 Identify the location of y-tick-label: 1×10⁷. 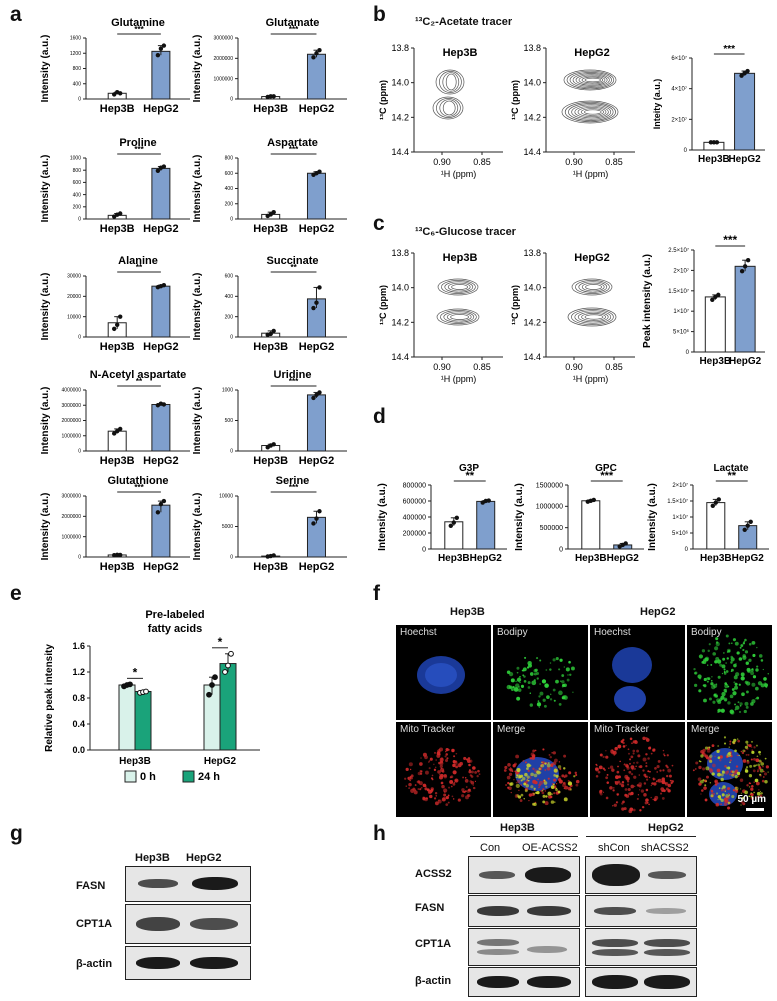
(681, 311).